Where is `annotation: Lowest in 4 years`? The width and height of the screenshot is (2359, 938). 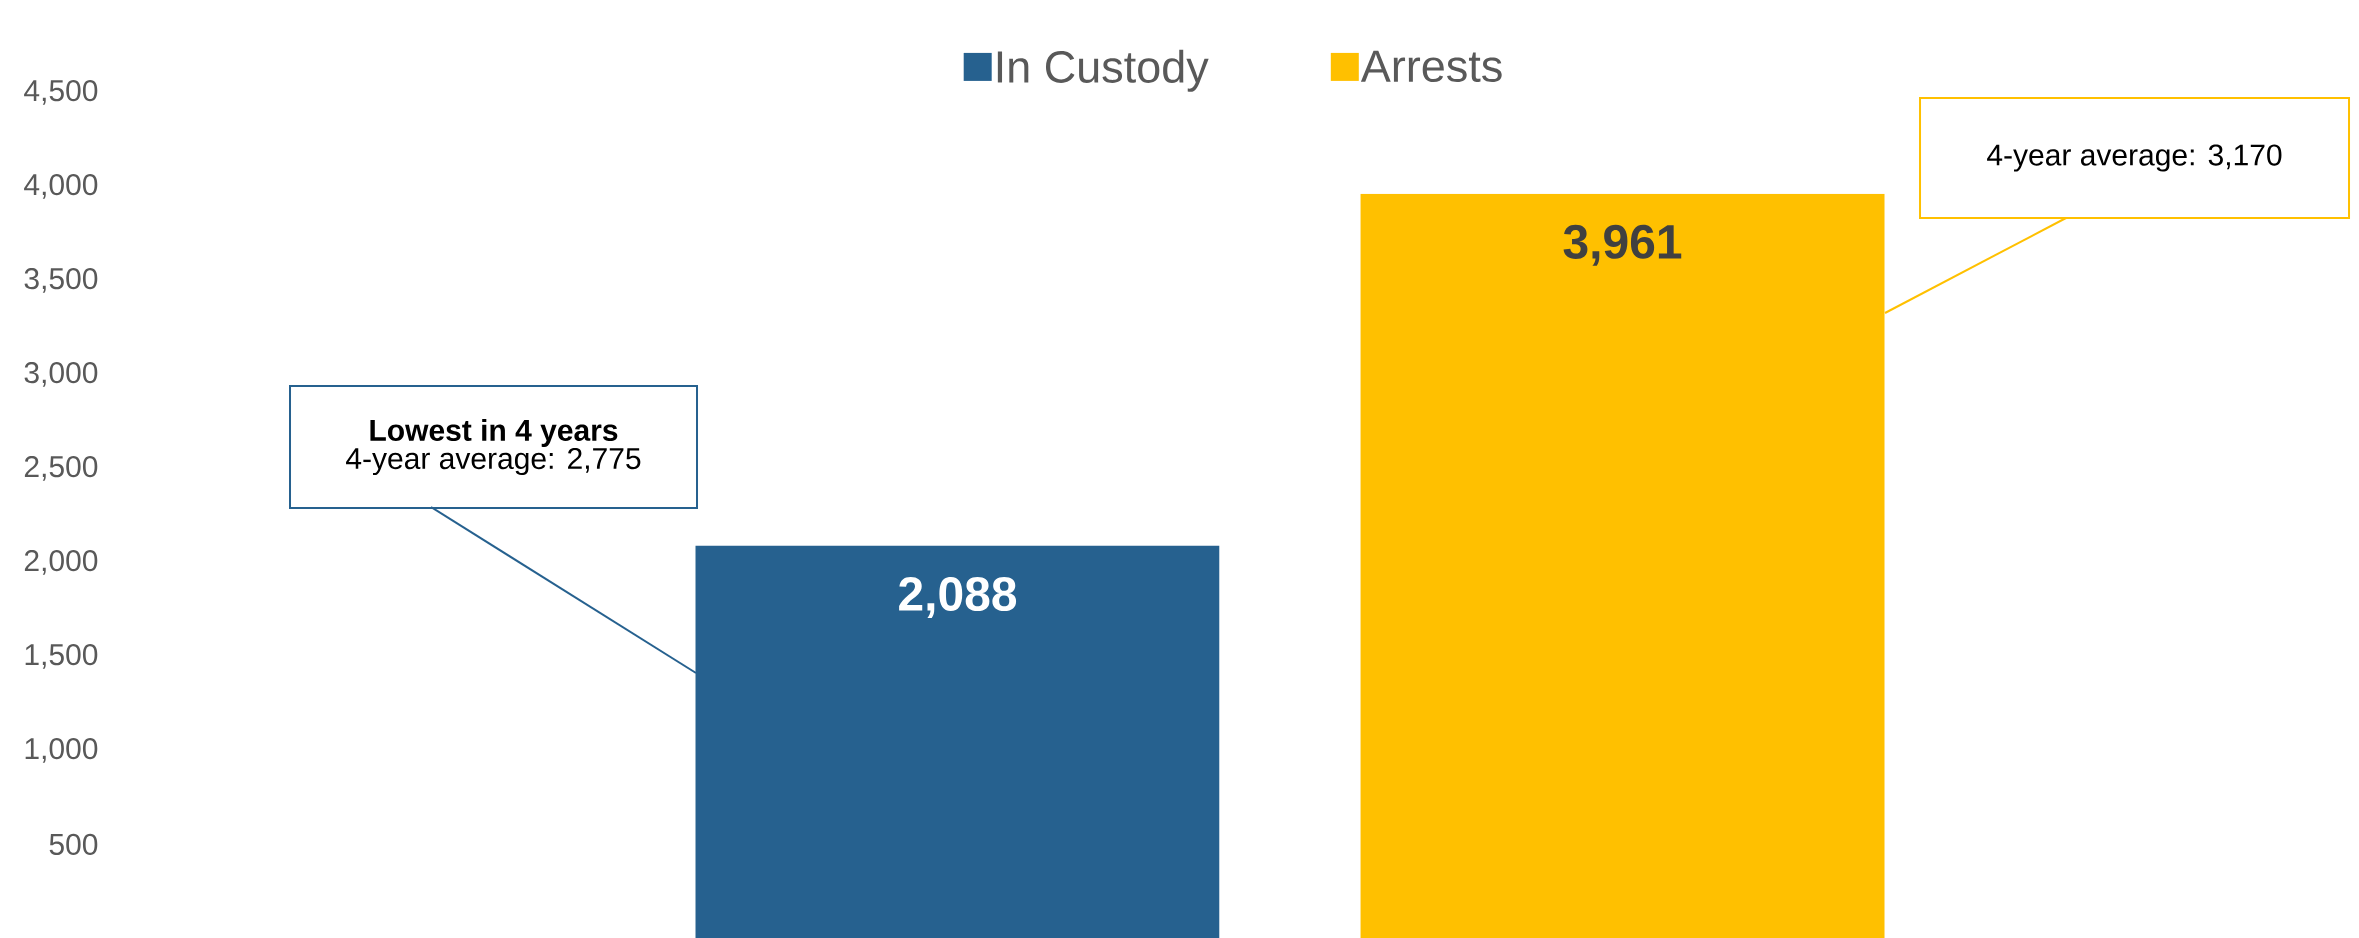 annotation: Lowest in 4 years is located at coordinates (494, 432).